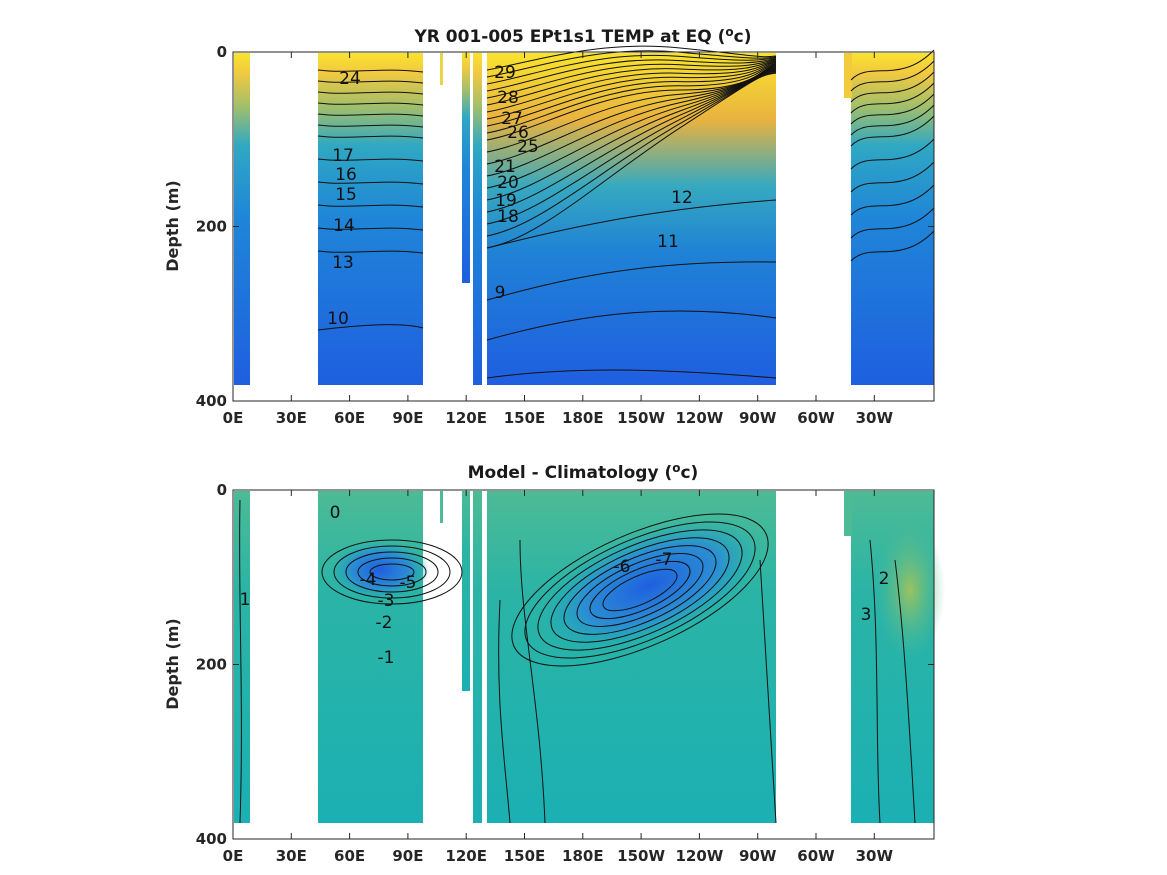  Describe the element at coordinates (758, 418) in the screenshot. I see `x-tick-label: 90W` at that location.